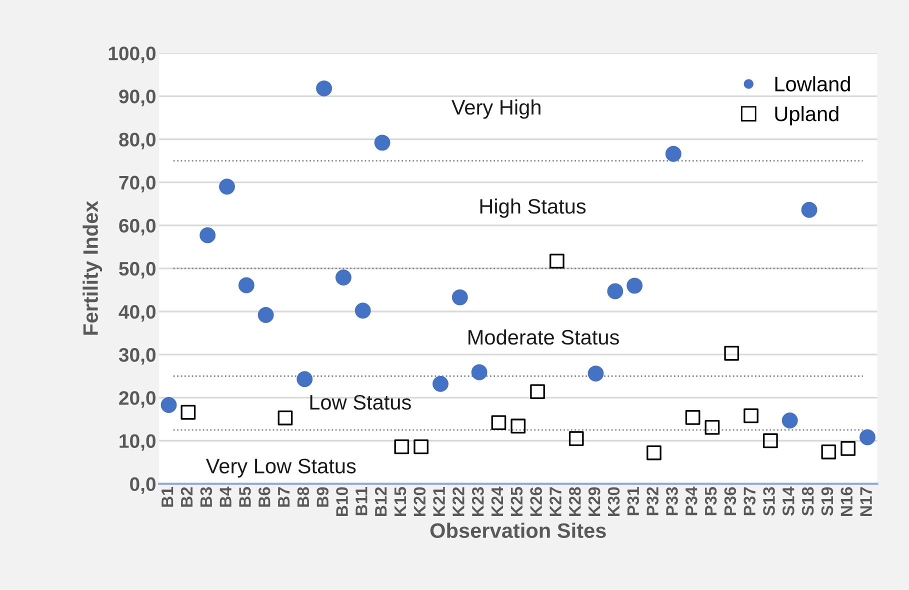  Describe the element at coordinates (614, 501) in the screenshot. I see `x-tick-label: K30` at that location.